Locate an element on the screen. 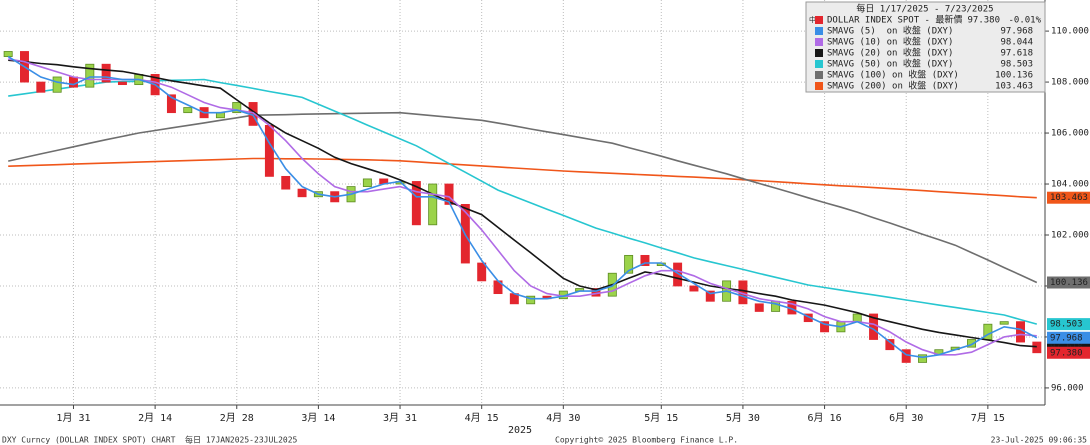  y-tick-label: 96.000 is located at coordinates (1067, 388).